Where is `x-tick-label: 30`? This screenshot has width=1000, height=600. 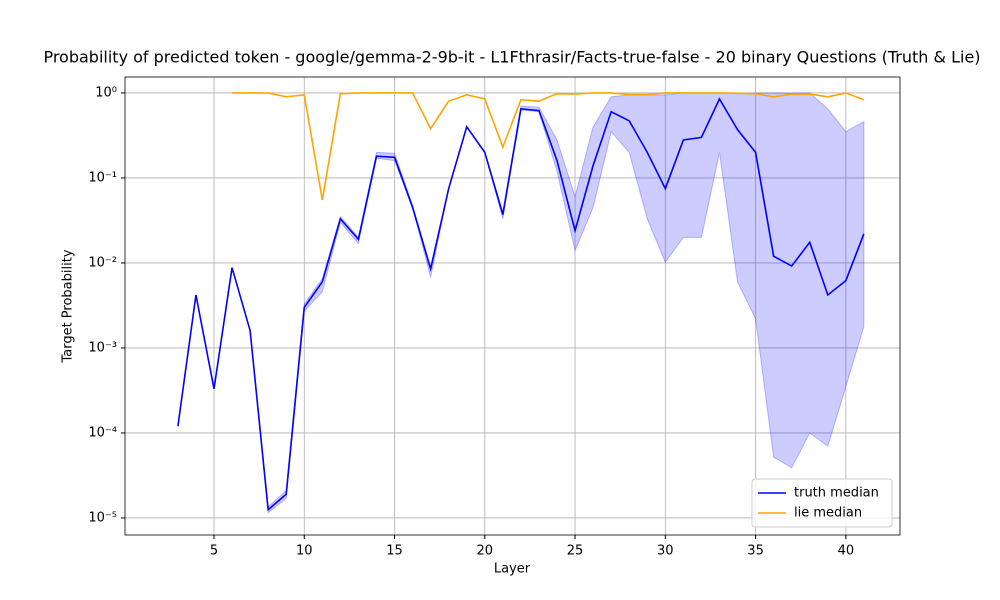
x-tick-label: 30 is located at coordinates (665, 551).